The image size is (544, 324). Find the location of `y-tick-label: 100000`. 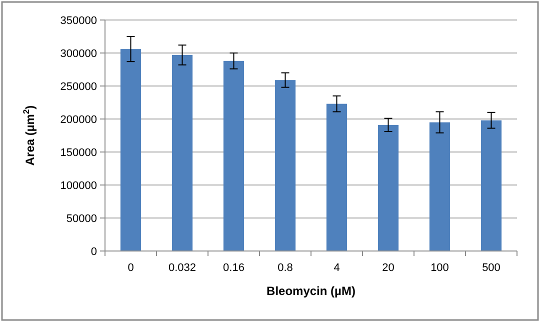

y-tick-label: 100000 is located at coordinates (78, 186).